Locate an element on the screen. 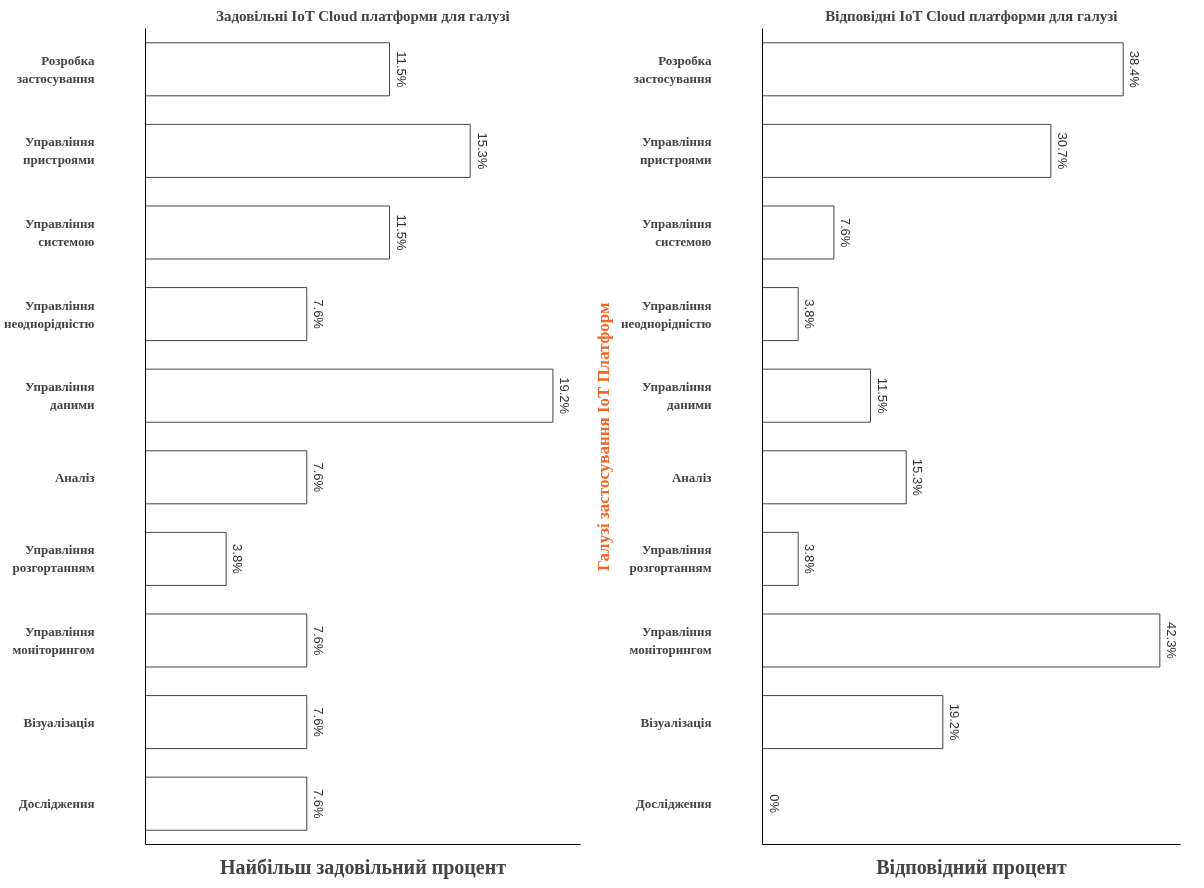 The image size is (1204, 888). data-label: 0% is located at coordinates (774, 804).